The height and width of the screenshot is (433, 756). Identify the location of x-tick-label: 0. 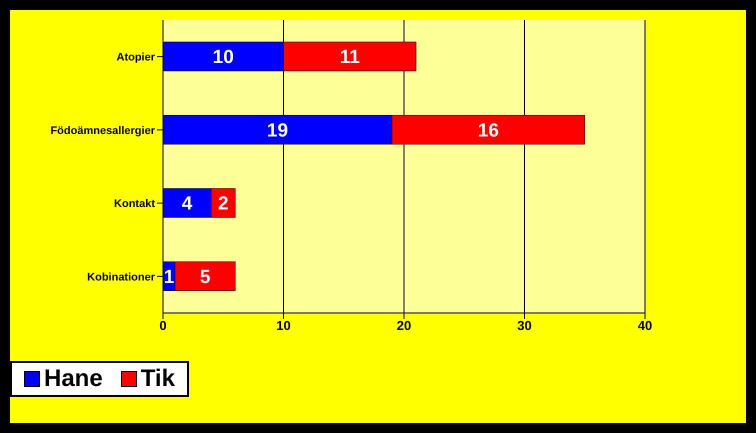
(163, 326).